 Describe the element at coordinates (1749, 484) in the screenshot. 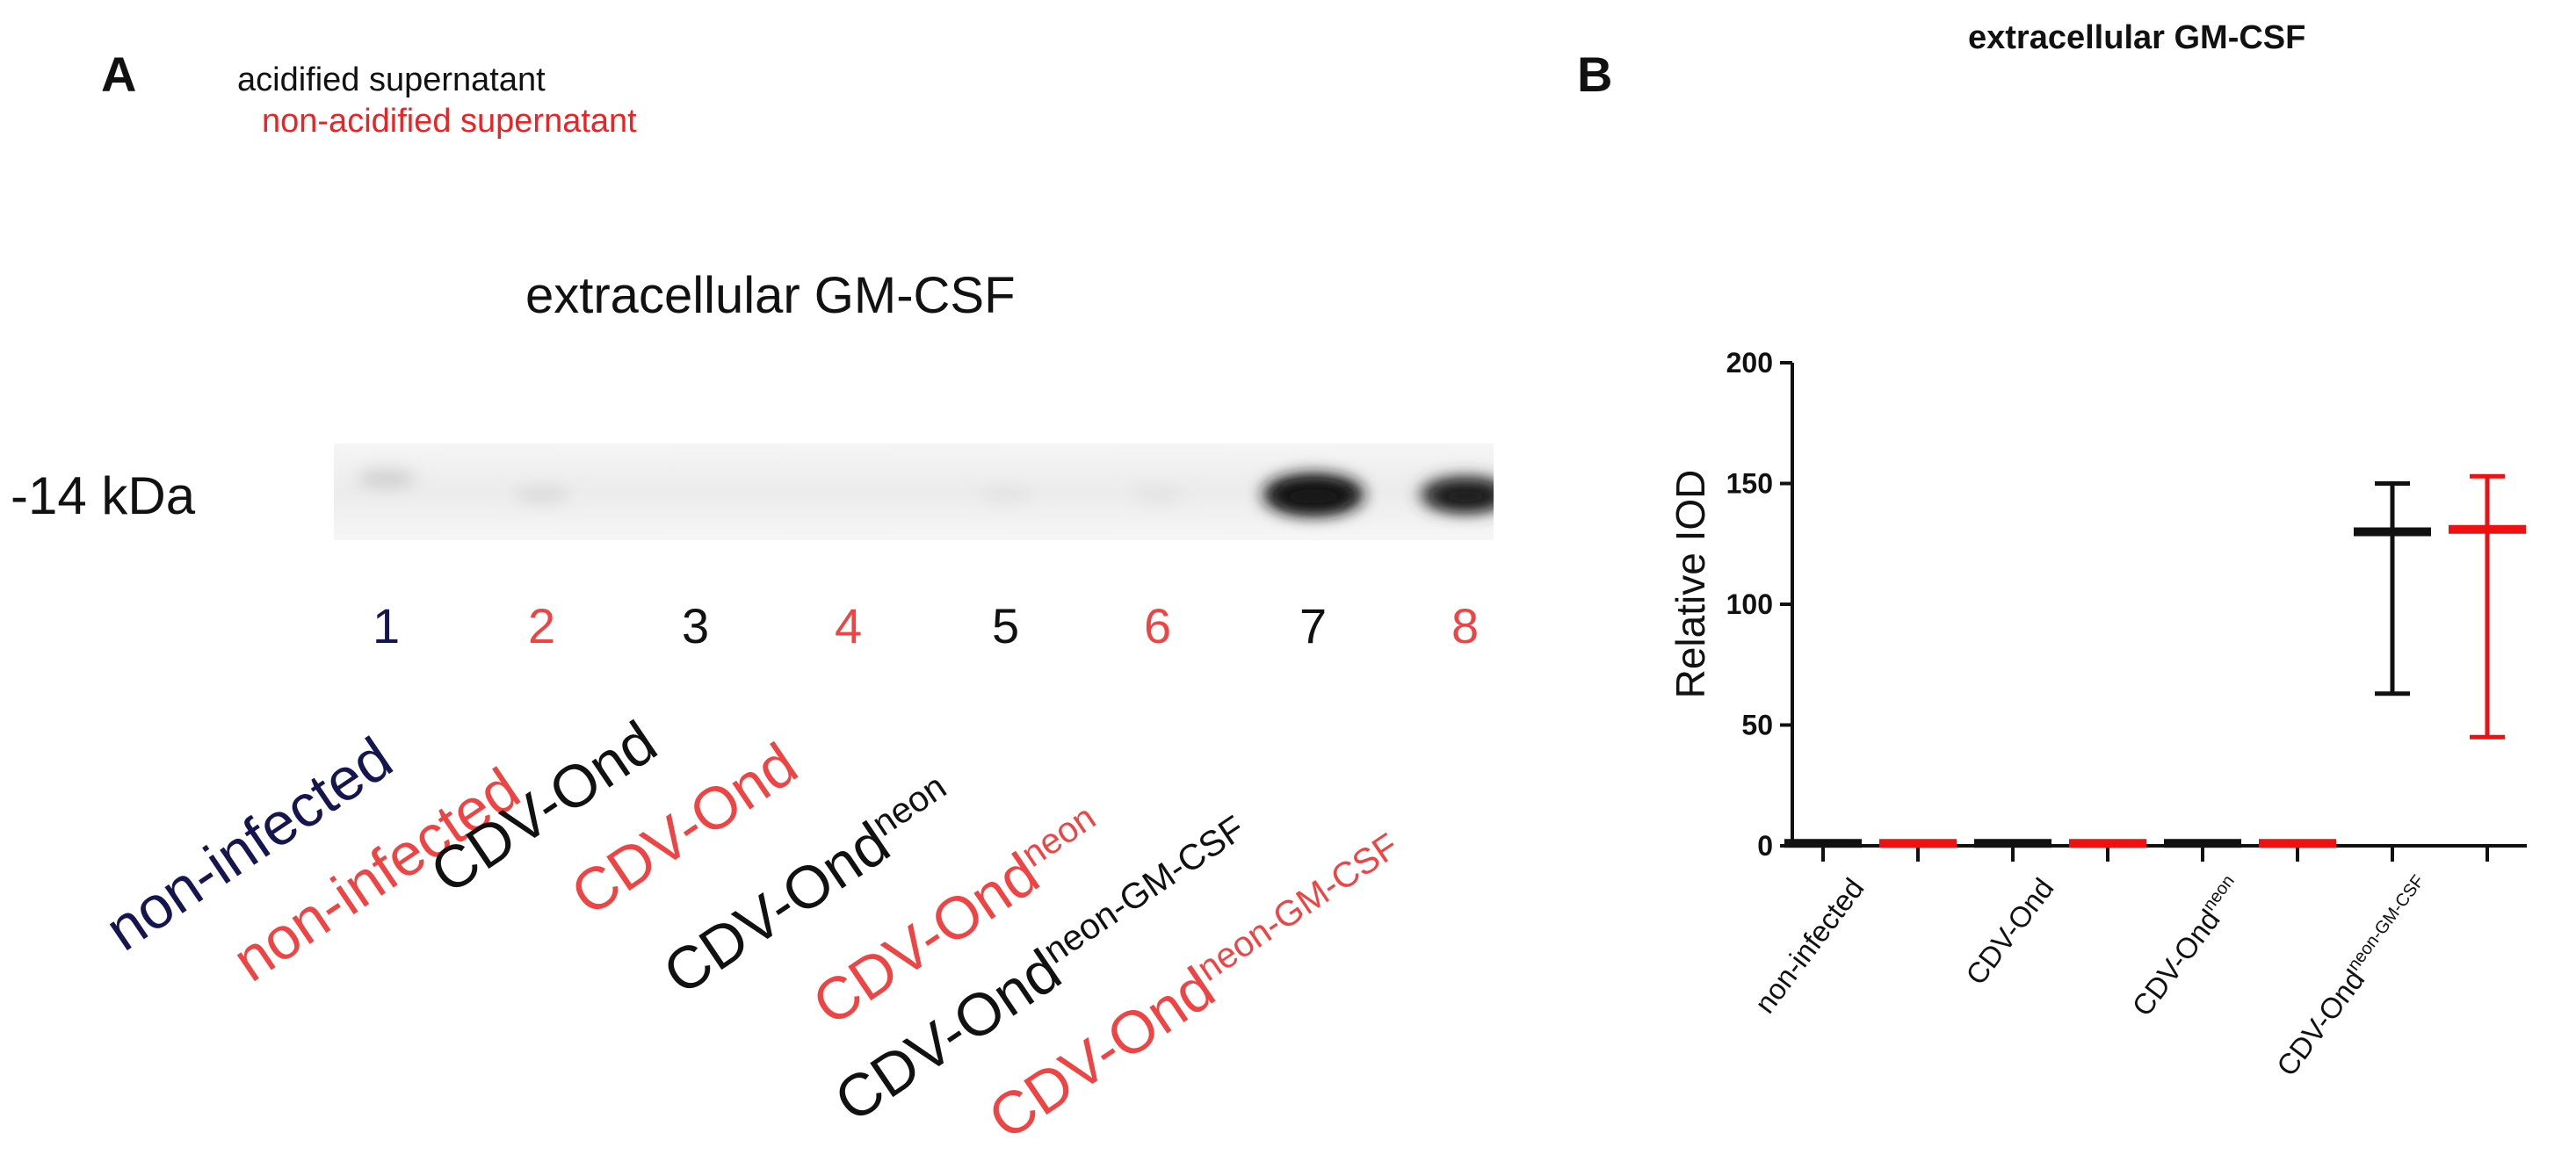

I see `y-tick-label: 150` at that location.